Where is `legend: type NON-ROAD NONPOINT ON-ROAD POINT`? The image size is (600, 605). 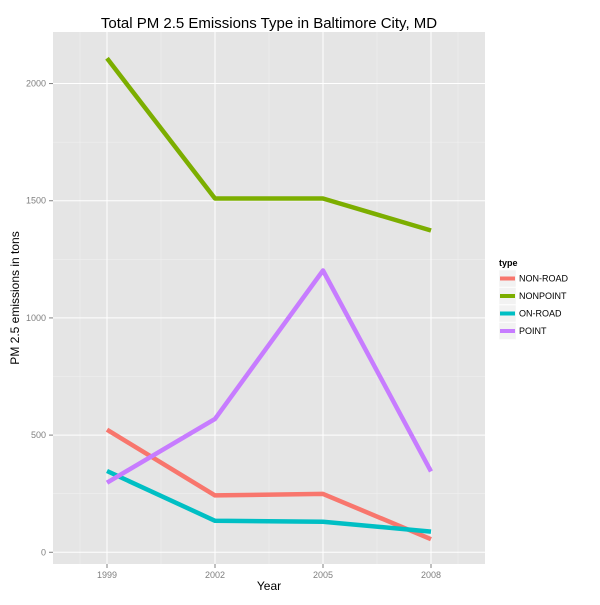
legend: type NON-ROAD NONPOINT ON-ROAD POINT is located at coordinates (533, 299).